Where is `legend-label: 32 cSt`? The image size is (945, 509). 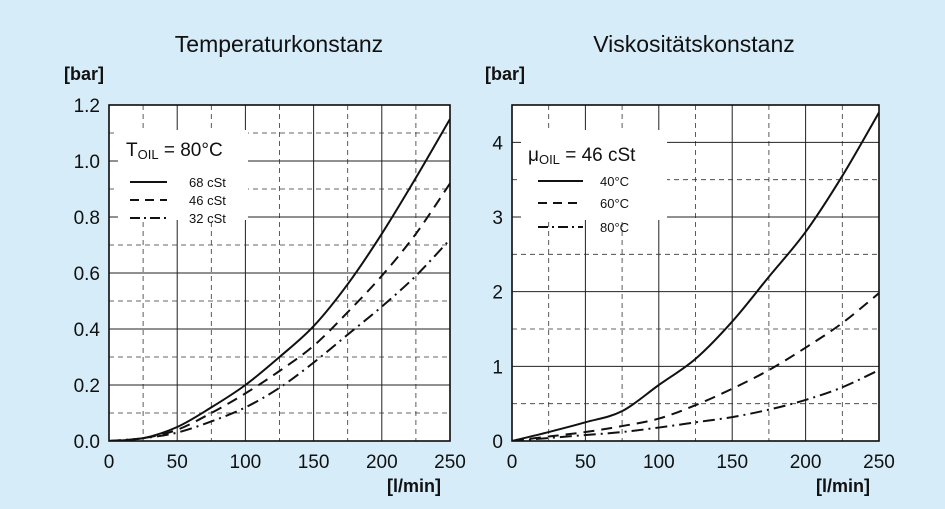
legend-label: 32 cSt is located at coordinates (207, 218).